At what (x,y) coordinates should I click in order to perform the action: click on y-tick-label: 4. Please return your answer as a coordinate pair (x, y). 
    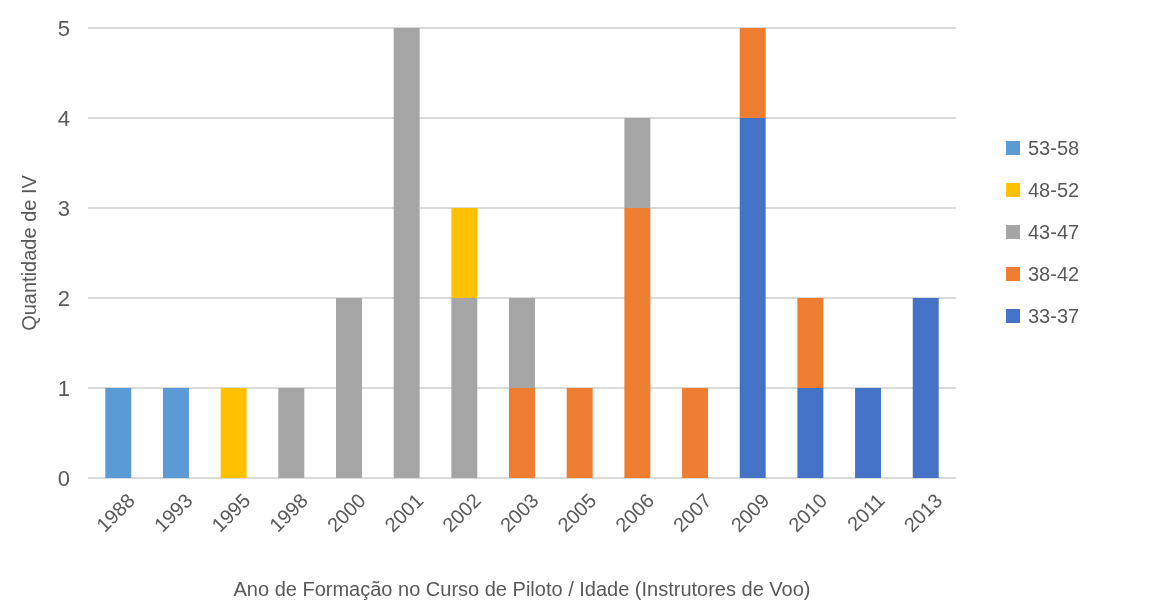
    Looking at the image, I should click on (63, 118).